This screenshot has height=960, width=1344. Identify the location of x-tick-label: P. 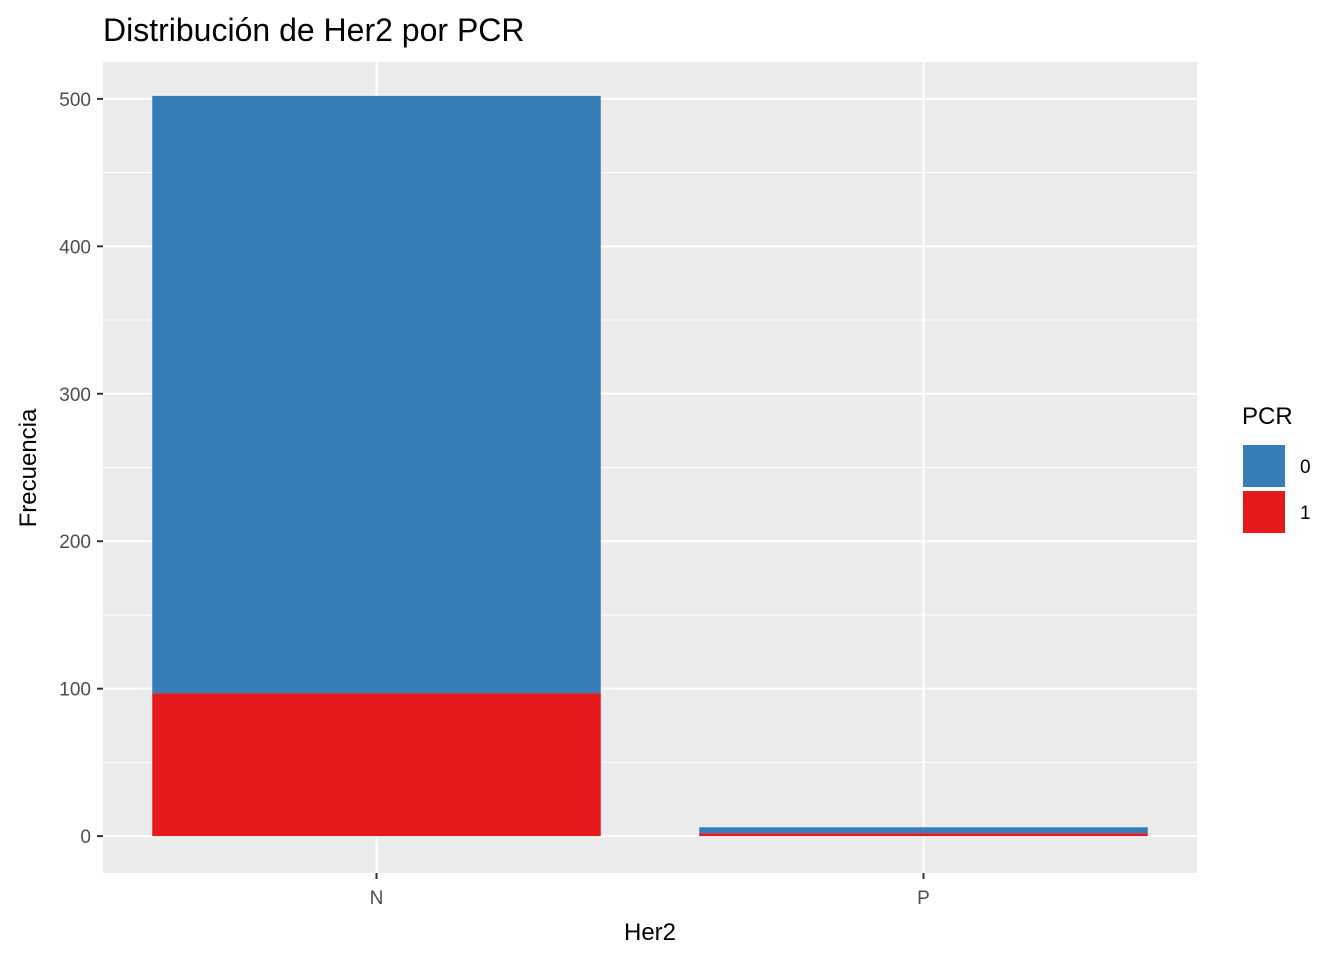
(923, 898).